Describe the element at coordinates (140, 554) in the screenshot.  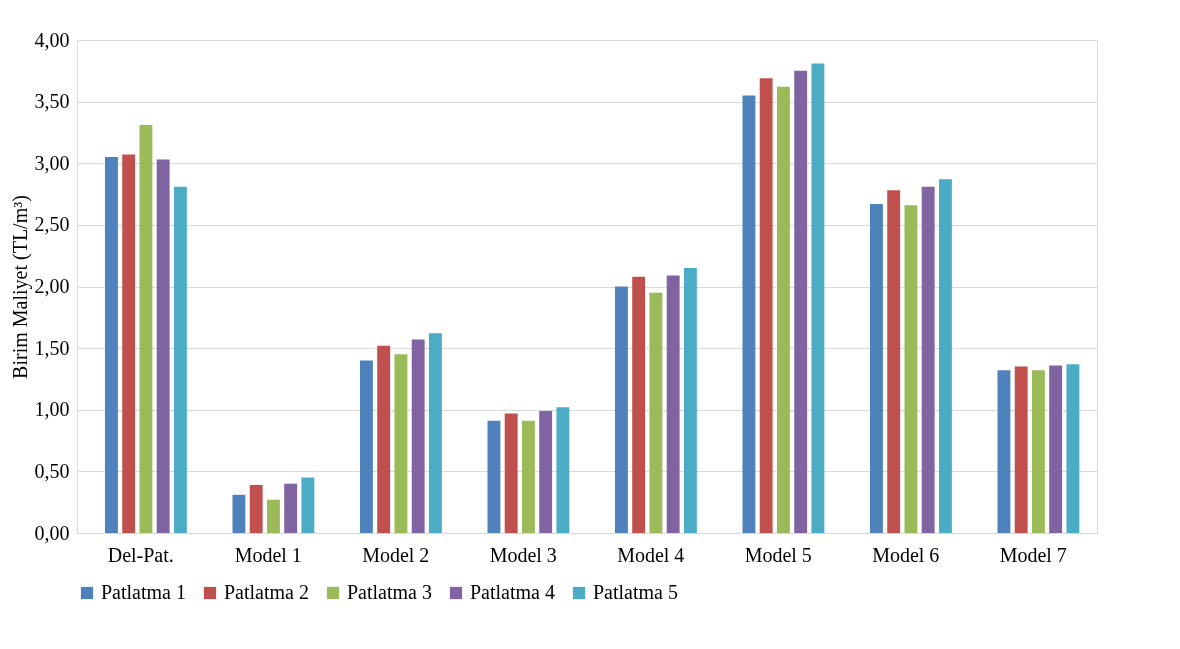
I see `x-tick-label: Del-Pat.` at that location.